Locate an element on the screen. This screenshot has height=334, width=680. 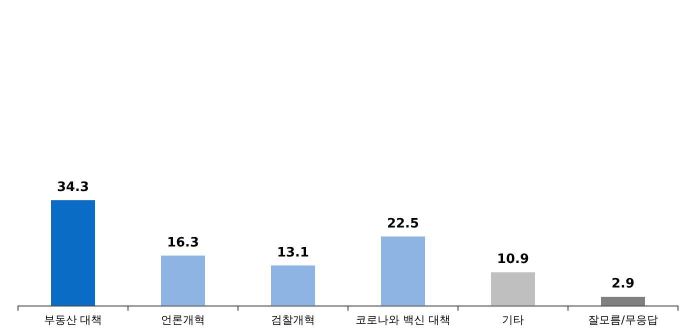
x-tick-label: 코로나와 백신 대책 is located at coordinates (403, 319).